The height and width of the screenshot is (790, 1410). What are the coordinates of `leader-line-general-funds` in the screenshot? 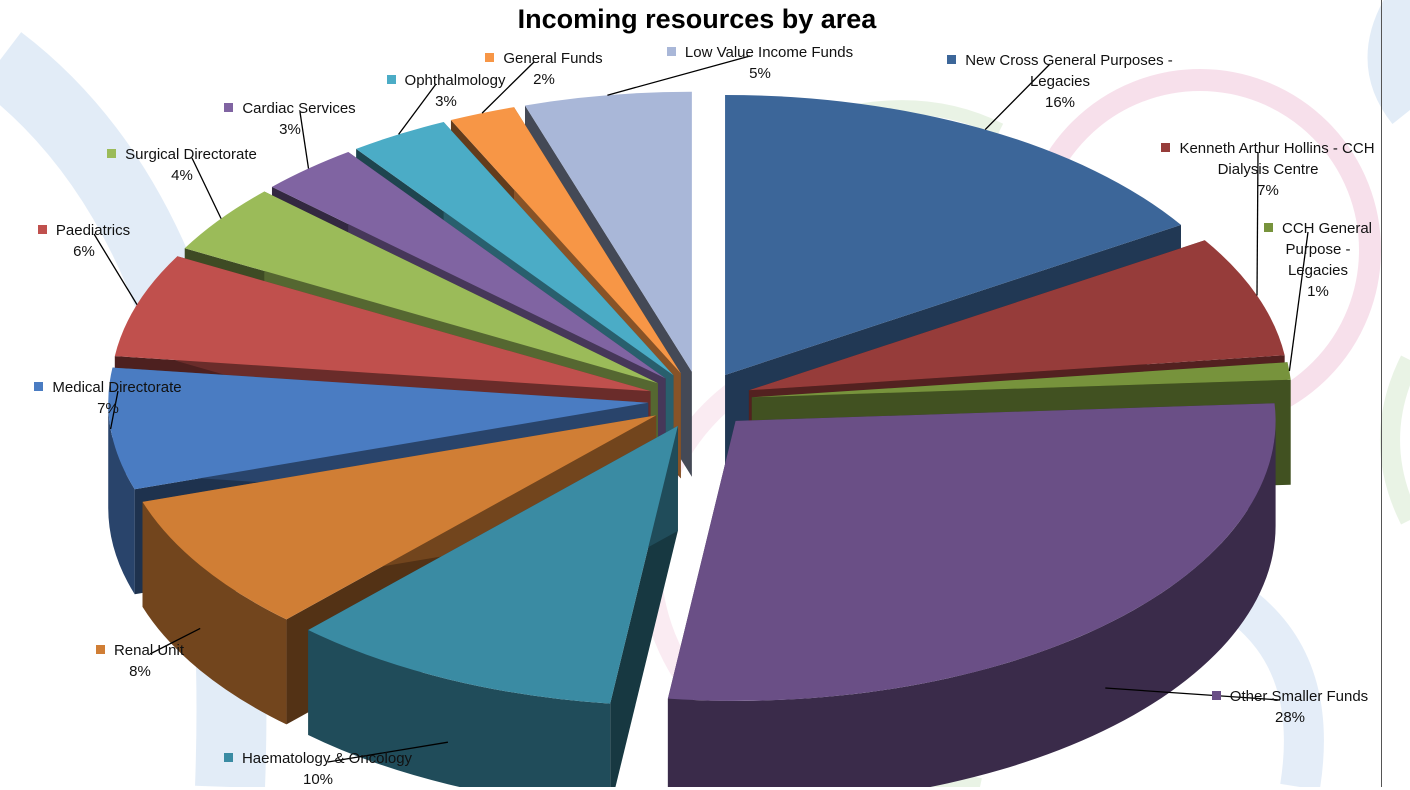 It's located at (508, 87).